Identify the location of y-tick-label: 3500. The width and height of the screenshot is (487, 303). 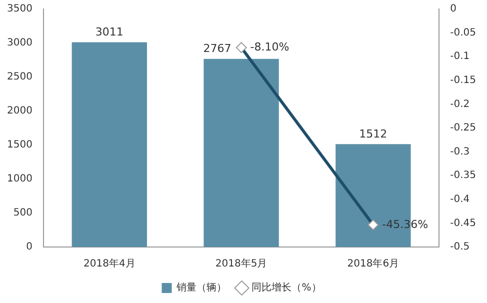
(19, 9).